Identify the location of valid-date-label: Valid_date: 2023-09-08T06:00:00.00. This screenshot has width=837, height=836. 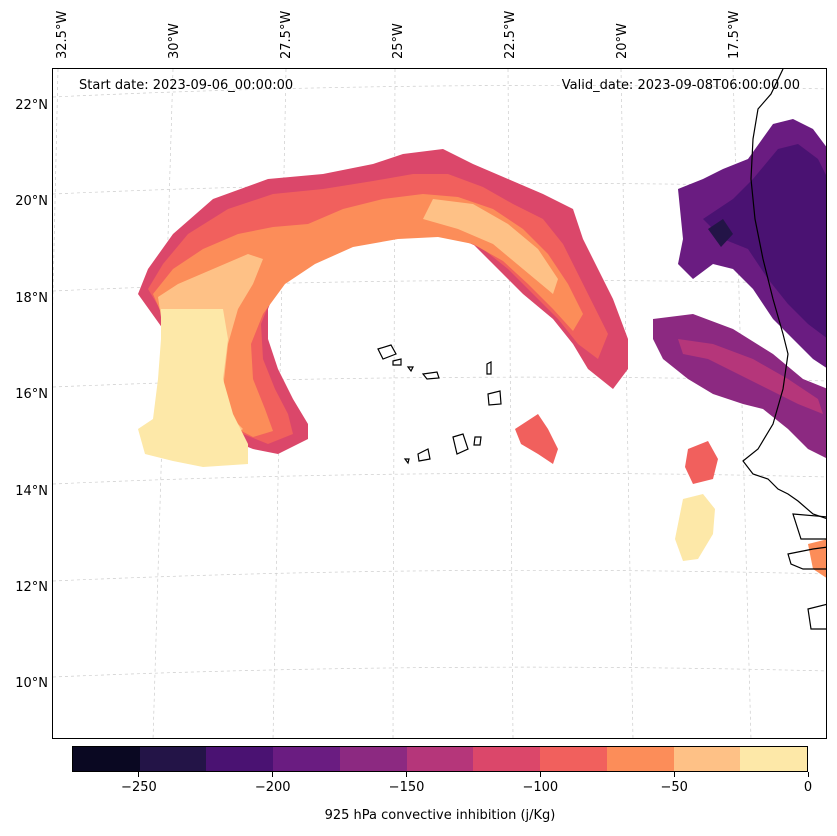
(680, 85).